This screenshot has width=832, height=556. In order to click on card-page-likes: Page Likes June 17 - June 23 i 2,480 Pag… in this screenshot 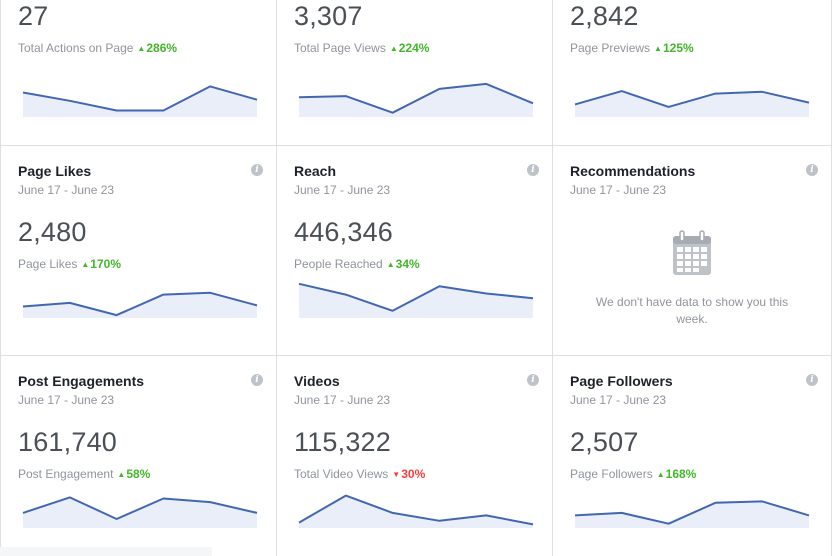, I will do `click(138, 251)`.